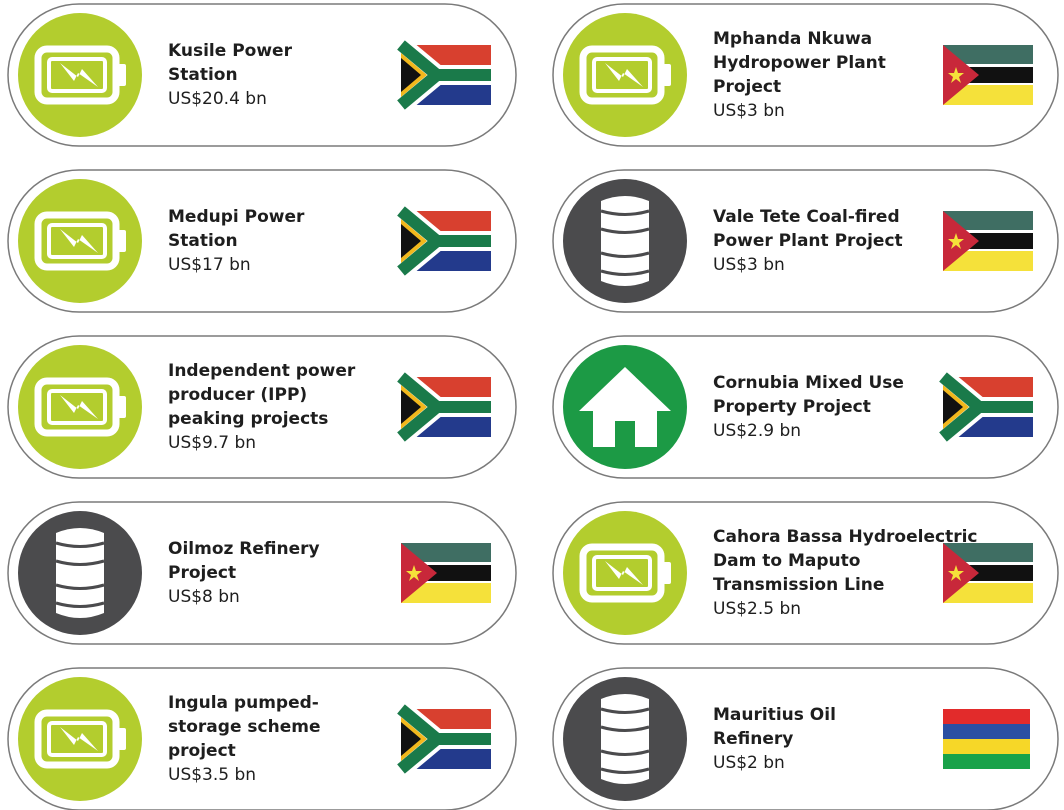 This screenshot has height=810, width=1064. Describe the element at coordinates (792, 407) in the screenshot. I see `project-name: Property Project` at that location.